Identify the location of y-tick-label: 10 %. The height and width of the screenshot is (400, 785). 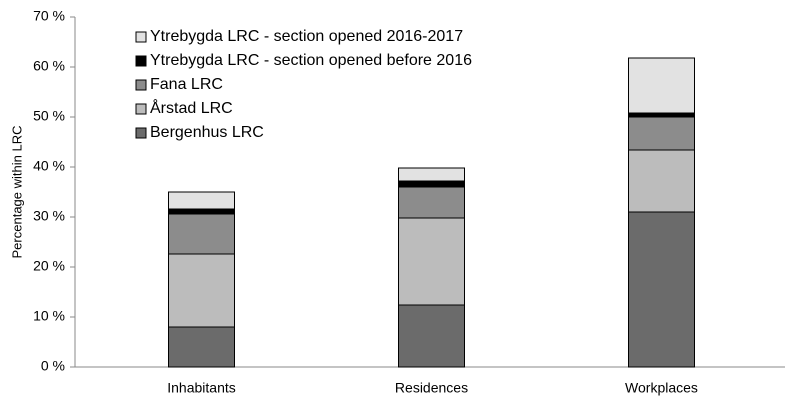
(49, 316).